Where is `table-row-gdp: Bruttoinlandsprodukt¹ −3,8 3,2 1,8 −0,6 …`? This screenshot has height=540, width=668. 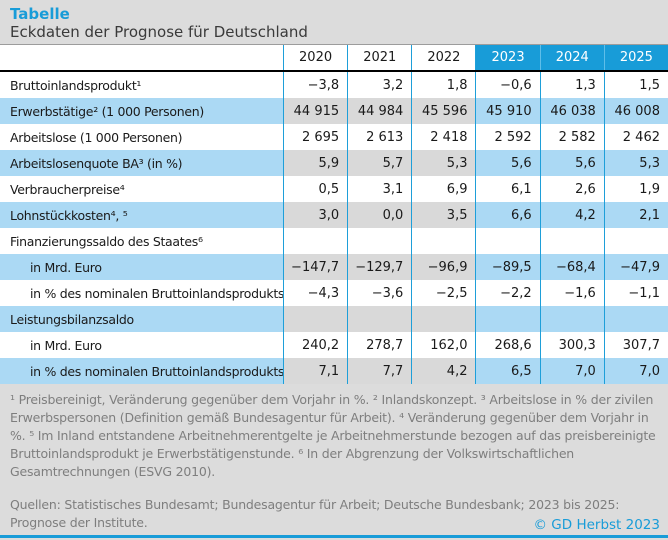 table-row-gdp: Bruttoinlandsprodukt¹ −3,8 3,2 1,8 −0,6 … is located at coordinates (334, 85).